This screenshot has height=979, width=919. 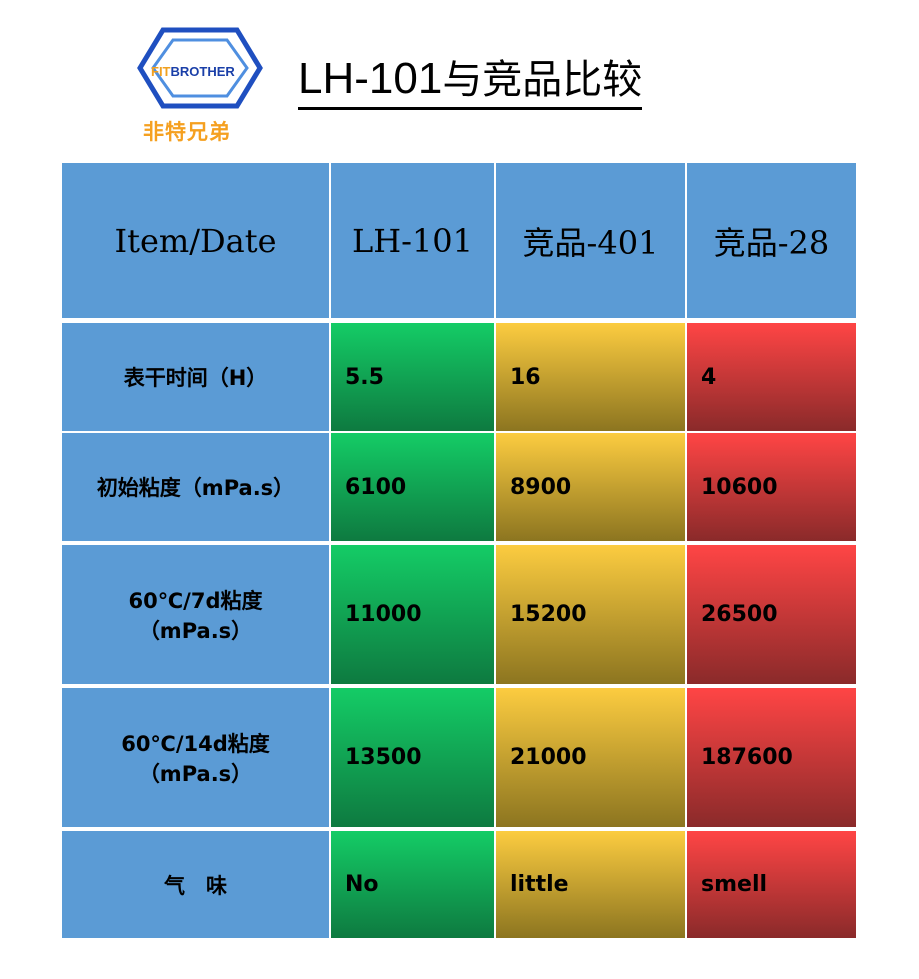 What do you see at coordinates (590, 614) in the screenshot?
I see `value-cell: 15200` at bounding box center [590, 614].